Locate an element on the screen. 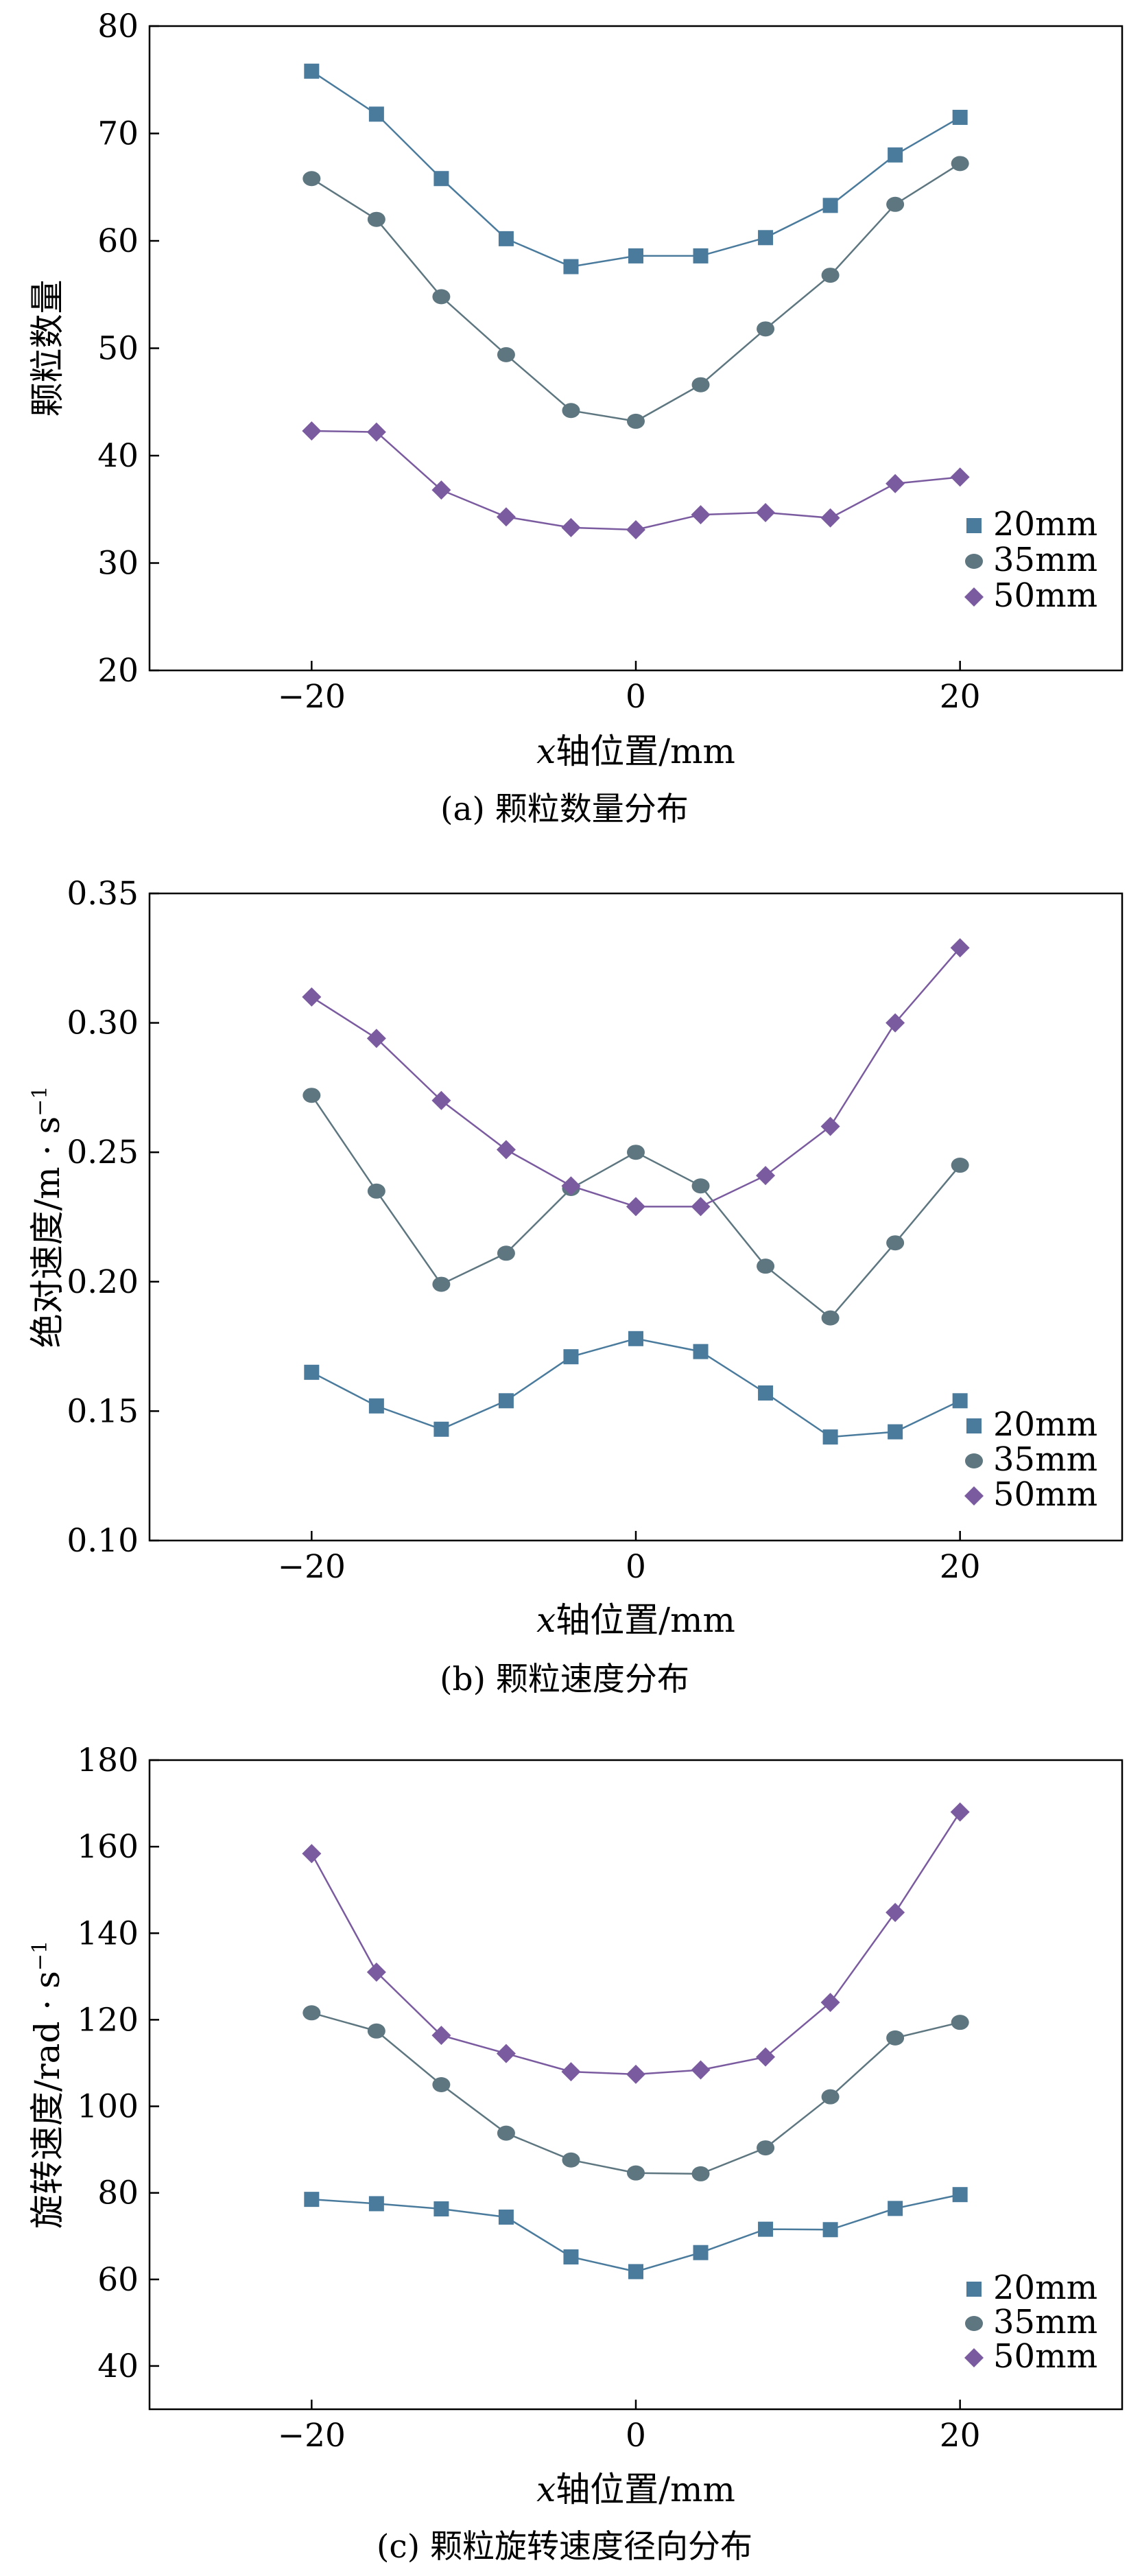  chart-c-legend-label-20mm: 20mm is located at coordinates (1045, 2288).